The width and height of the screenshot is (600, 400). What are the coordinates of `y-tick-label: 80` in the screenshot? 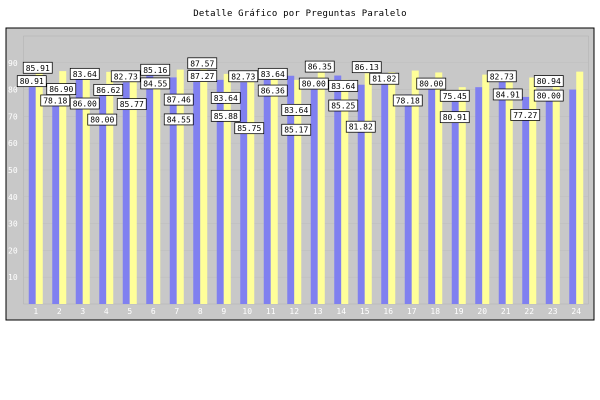 It's located at (13, 90).